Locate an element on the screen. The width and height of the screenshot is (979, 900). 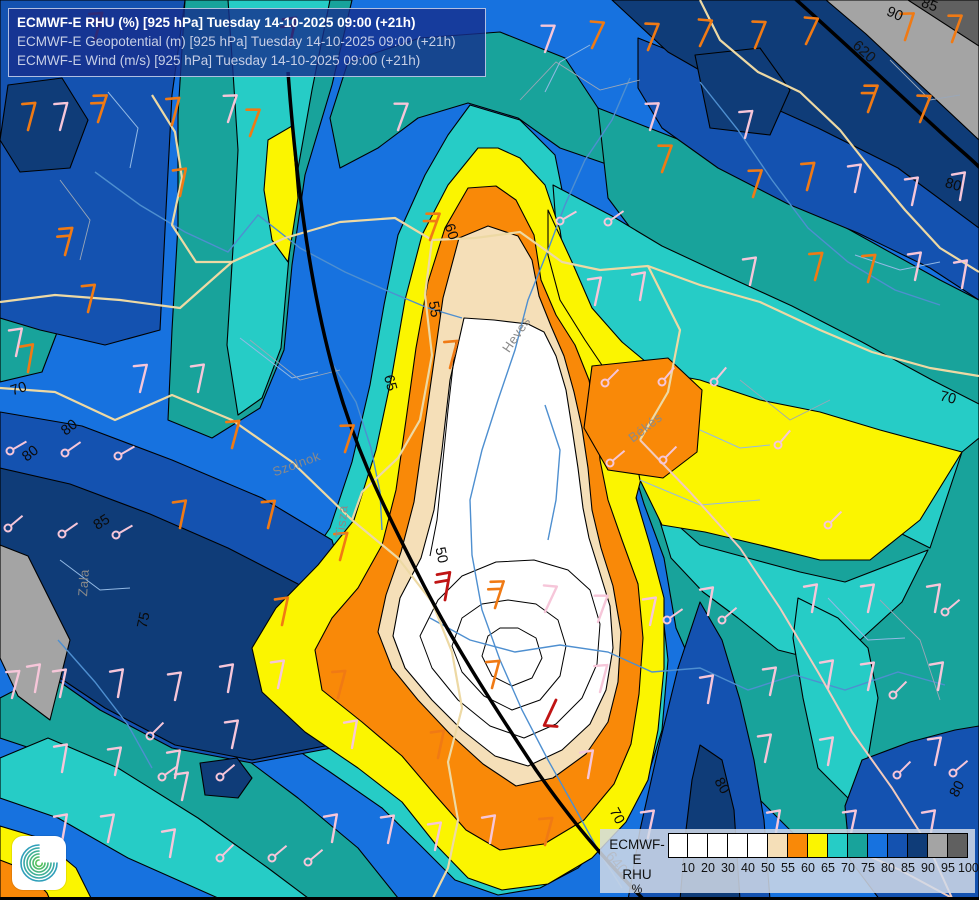
legend-swatches is located at coordinates (820, 845).